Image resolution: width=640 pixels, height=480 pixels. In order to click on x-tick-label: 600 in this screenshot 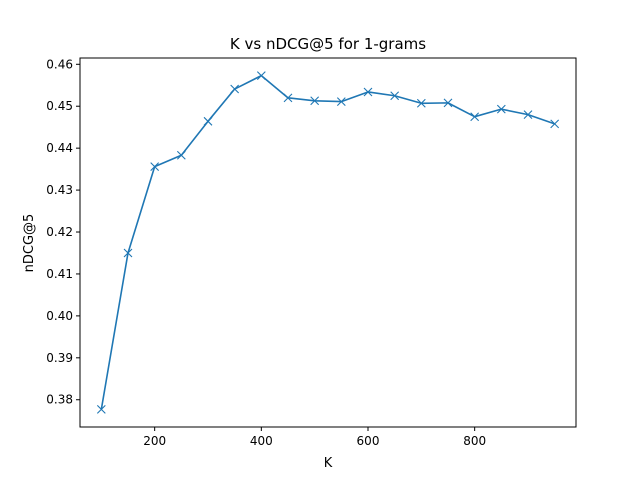, I will do `click(368, 441)`.